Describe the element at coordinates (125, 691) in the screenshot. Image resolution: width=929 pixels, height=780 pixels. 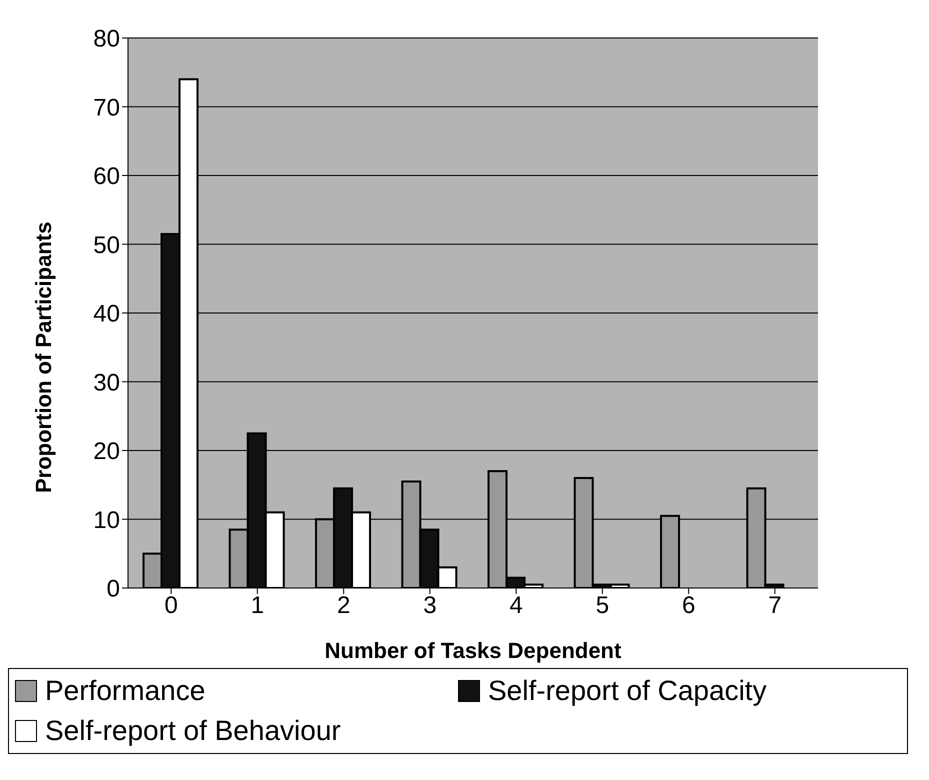
I see `legend-label: Performance` at that location.